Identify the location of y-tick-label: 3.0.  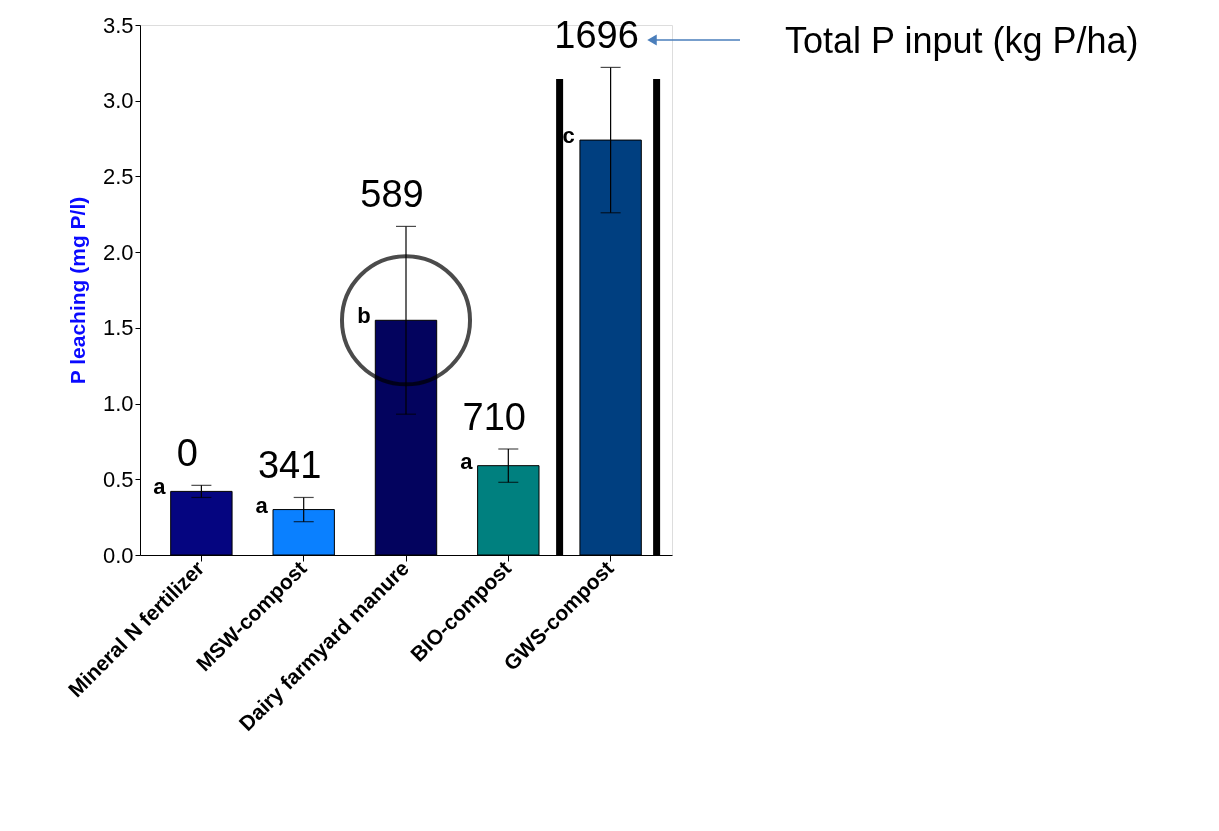
(118, 101).